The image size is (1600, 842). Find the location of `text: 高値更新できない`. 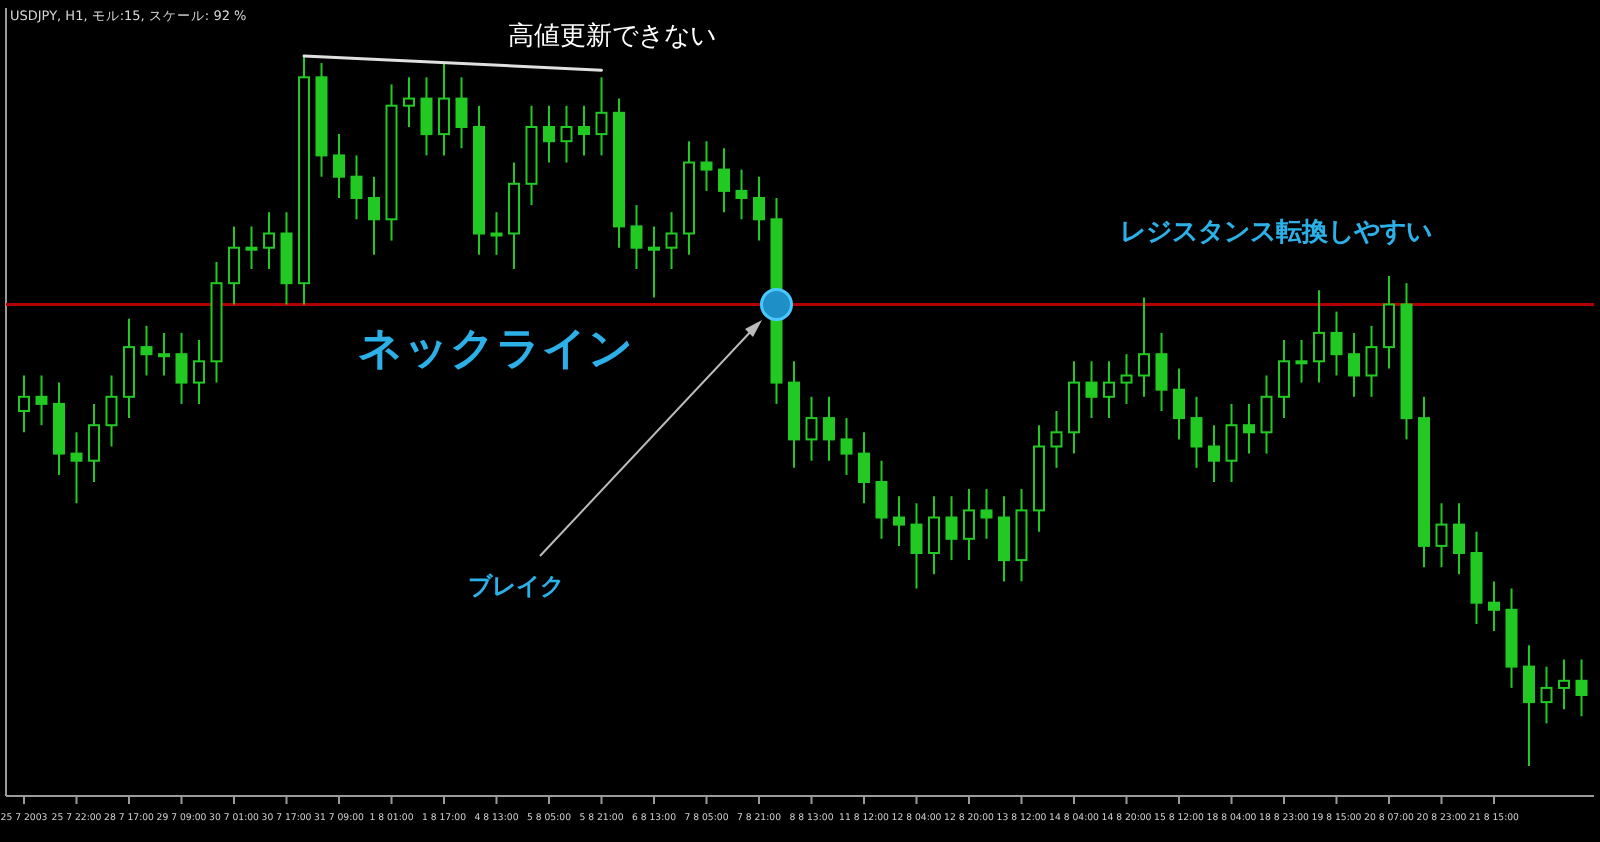

text: 高値更新できない is located at coordinates (612, 36).